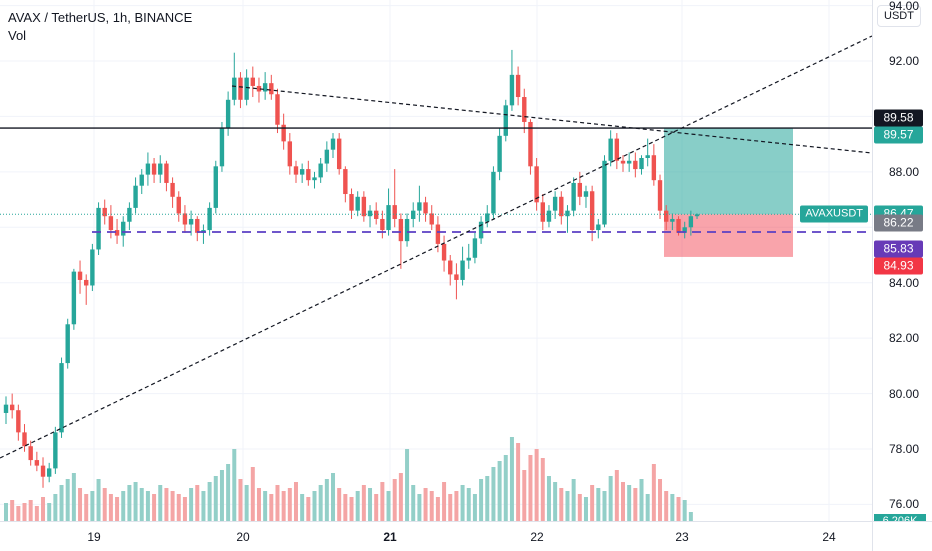 Image resolution: width=932 pixels, height=551 pixels. I want to click on time-axis: 19 20 21 22 23 24, so click(436, 536).